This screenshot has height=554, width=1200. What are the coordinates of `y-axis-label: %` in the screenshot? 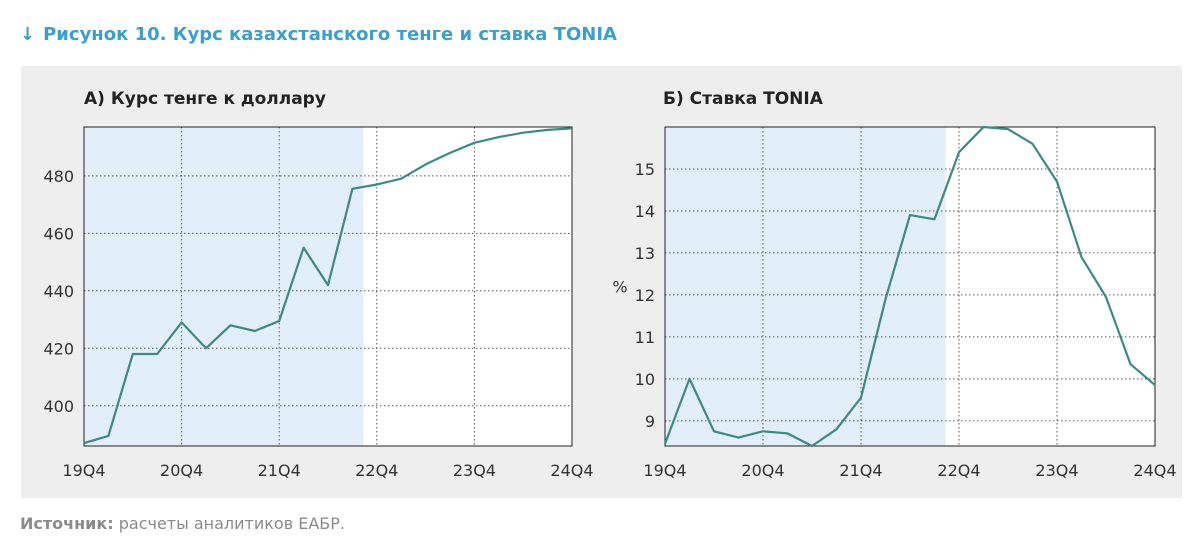 It's located at (619, 287).